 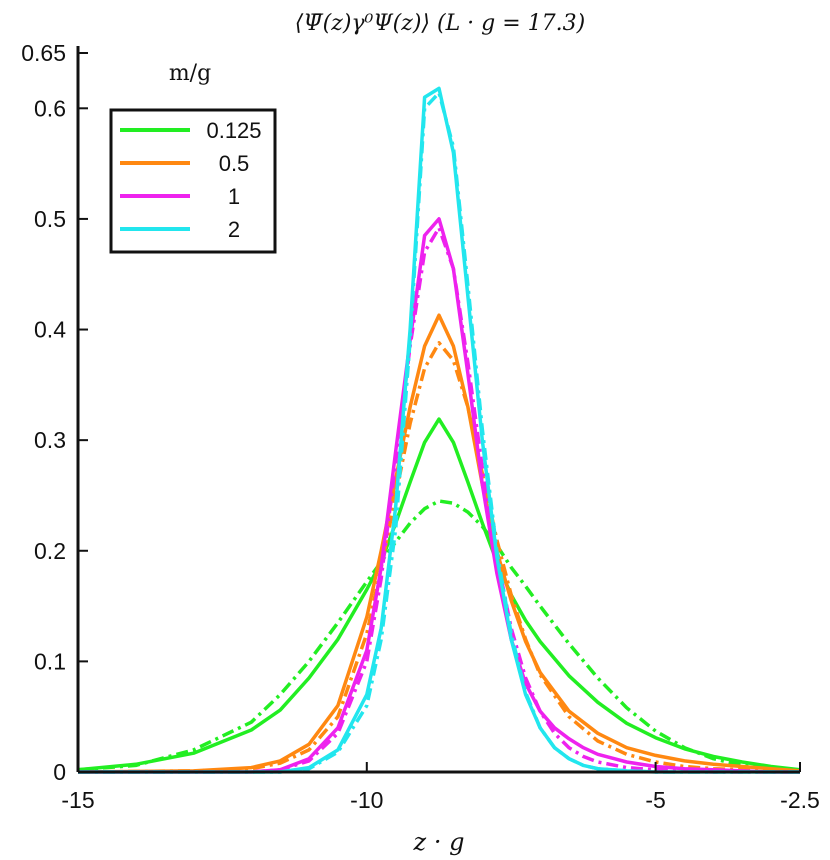 What do you see at coordinates (50, 661) in the screenshot?
I see `y-tick-label: 0.1` at bounding box center [50, 661].